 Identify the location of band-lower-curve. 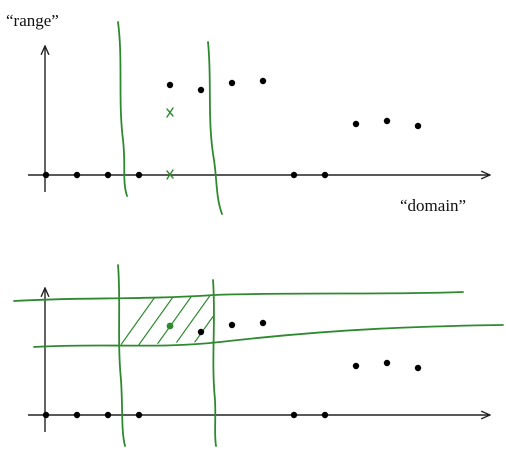
(268, 336).